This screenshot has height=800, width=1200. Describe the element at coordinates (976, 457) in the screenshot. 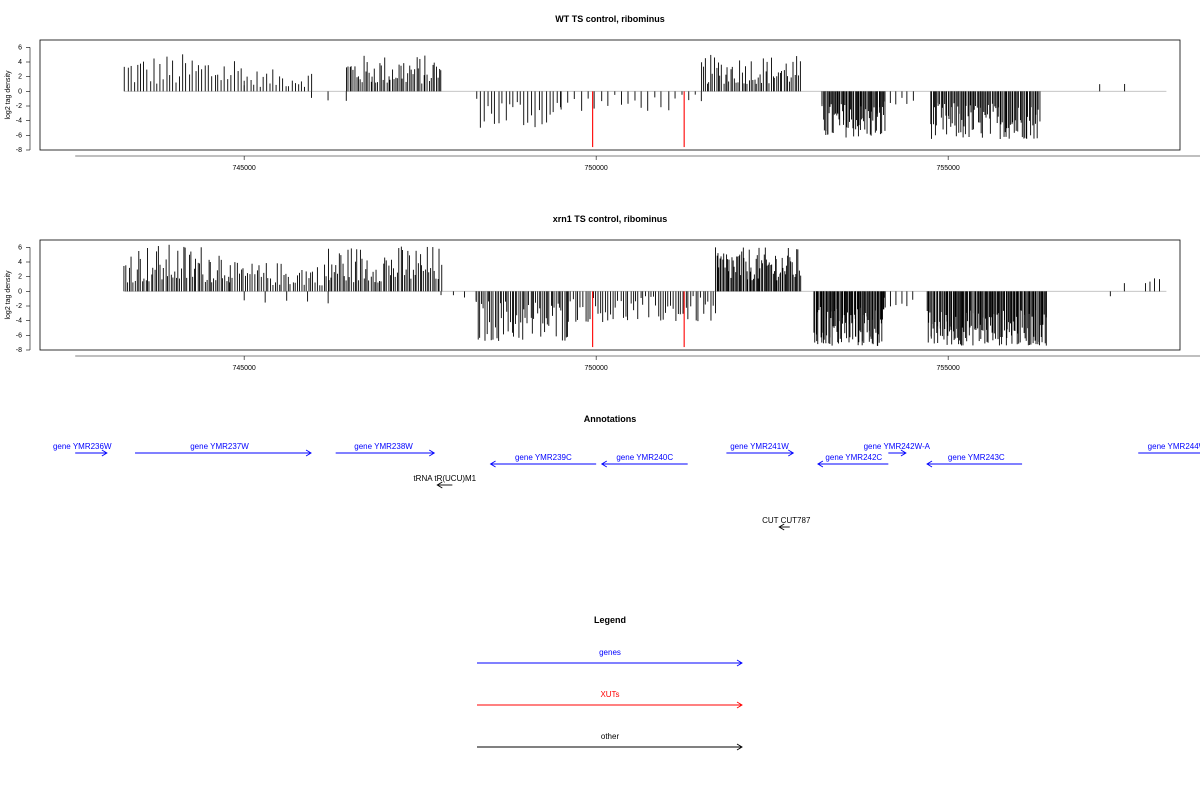

I see `feature-label: gene YMR243C` at that location.